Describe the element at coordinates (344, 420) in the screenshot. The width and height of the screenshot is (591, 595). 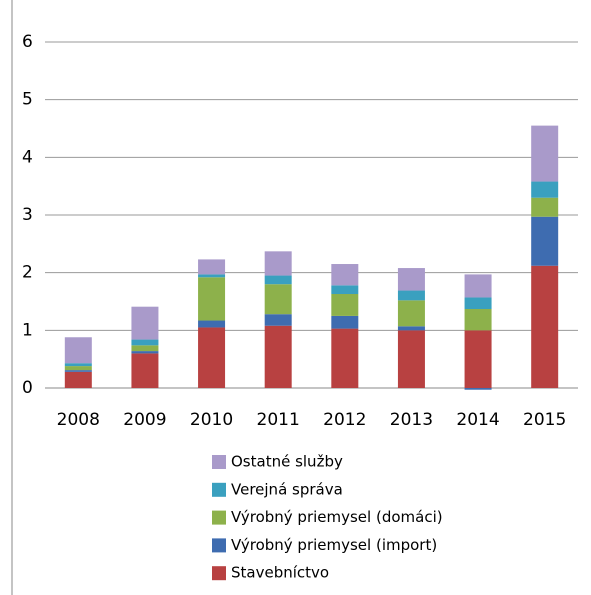
I see `x-tick-label: 2012` at that location.